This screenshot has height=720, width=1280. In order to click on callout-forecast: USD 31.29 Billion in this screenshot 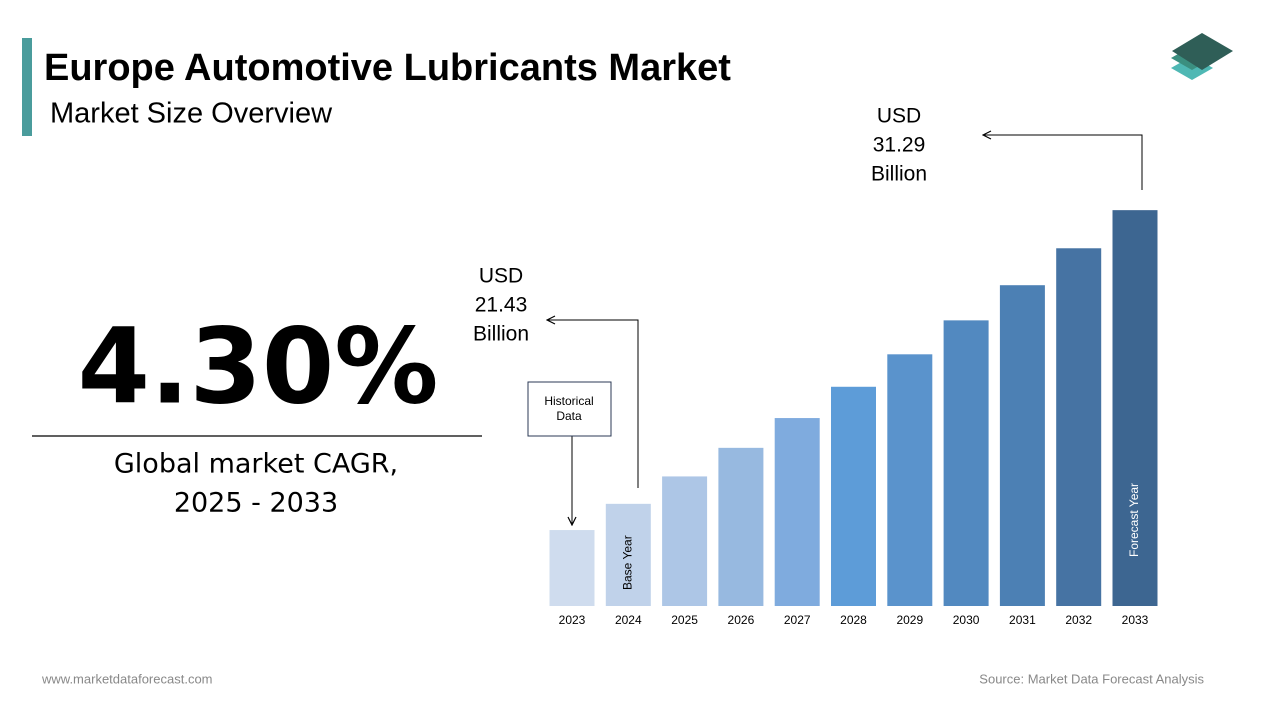, I will do `click(899, 145)`.